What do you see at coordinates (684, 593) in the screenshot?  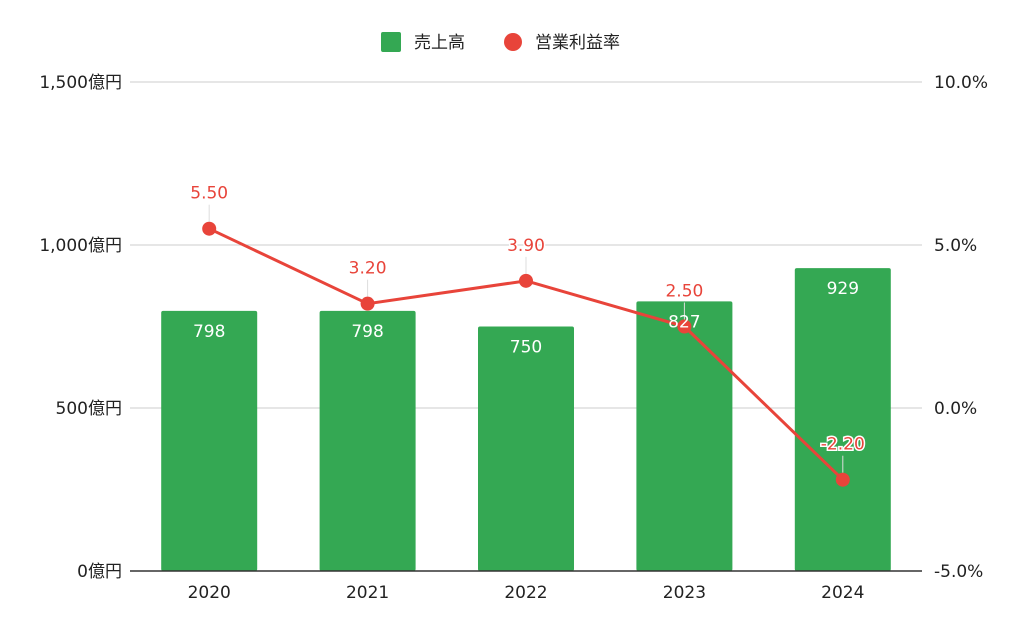 I see `x-tick-label: 2023` at bounding box center [684, 593].